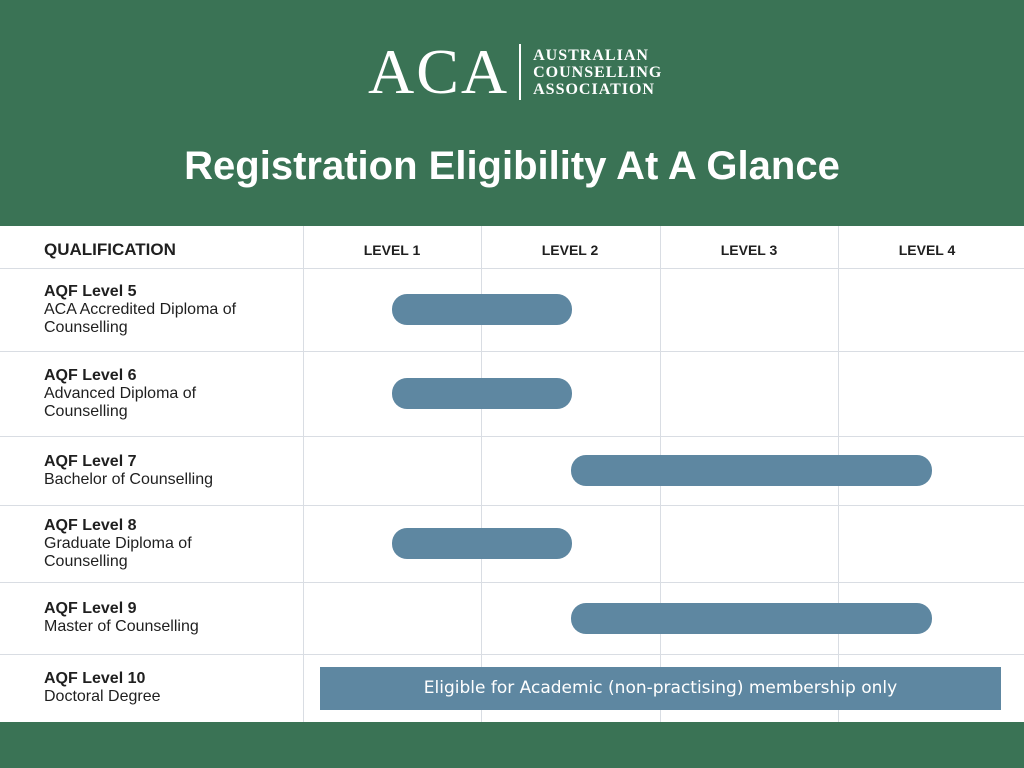 Image resolution: width=1024 pixels, height=768 pixels. I want to click on row-level-label: AQF Level 9, so click(90, 608).